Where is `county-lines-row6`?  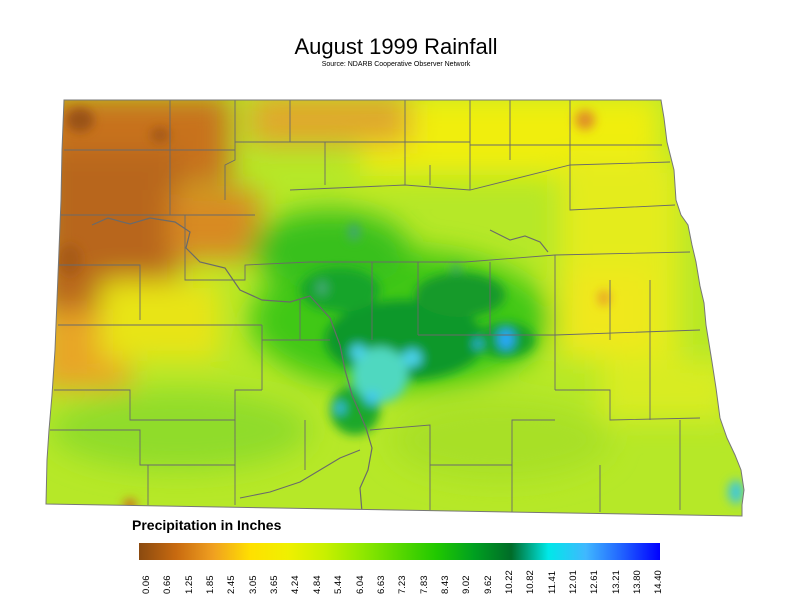
county-lines-row6 is located at coordinates (375, 429).